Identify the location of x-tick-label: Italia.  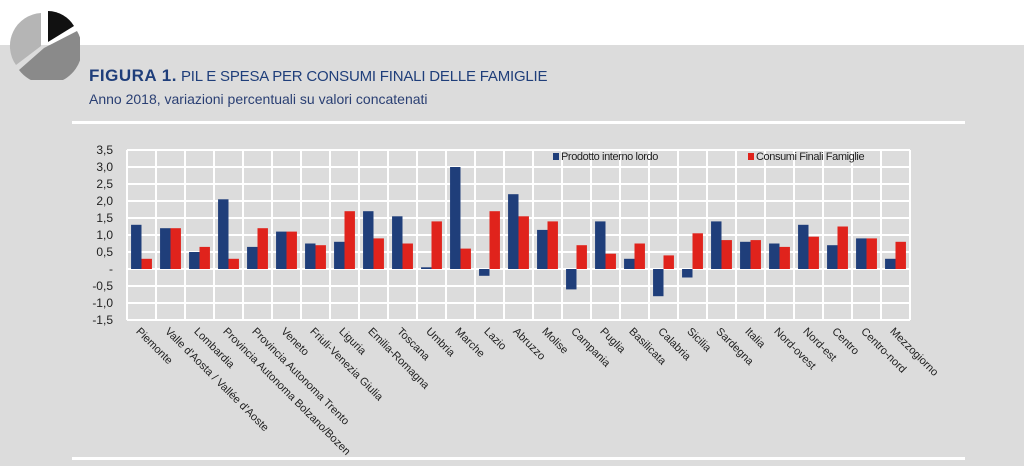
(755, 339).